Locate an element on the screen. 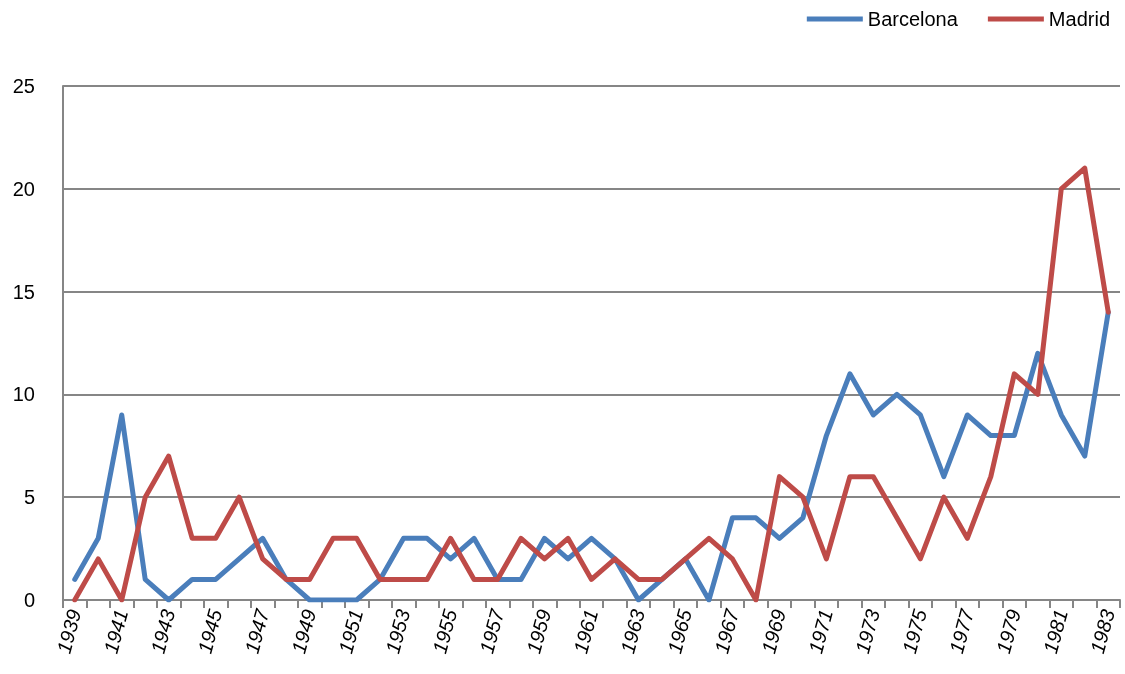 The width and height of the screenshot is (1125, 674). y-tick-label: 0 is located at coordinates (29, 600).